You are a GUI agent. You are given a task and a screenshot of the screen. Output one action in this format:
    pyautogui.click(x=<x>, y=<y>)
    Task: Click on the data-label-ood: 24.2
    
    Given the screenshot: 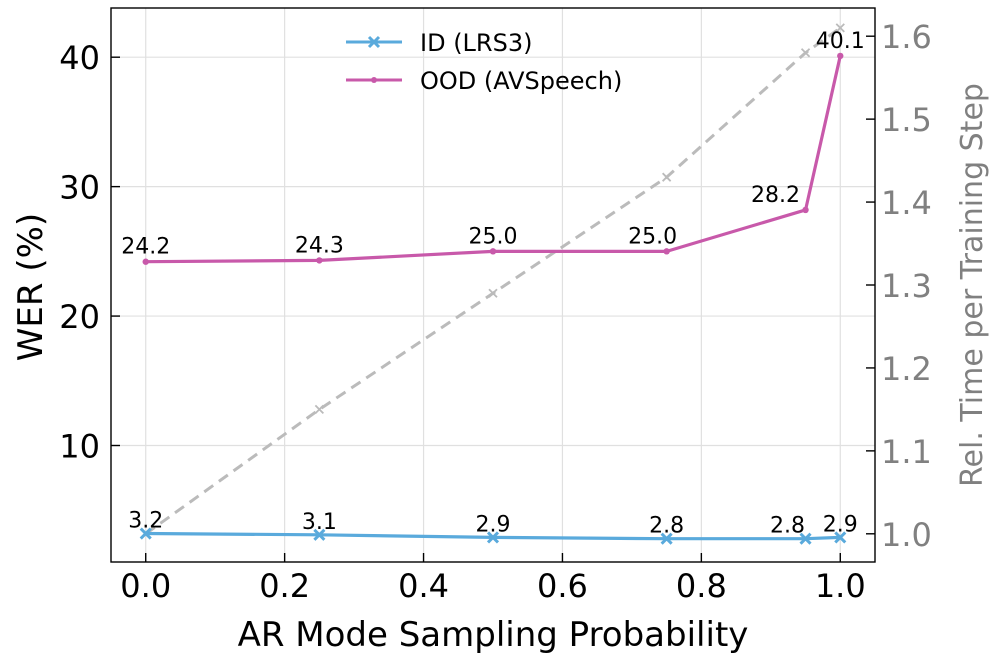 What is the action you would take?
    pyautogui.click(x=145, y=247)
    